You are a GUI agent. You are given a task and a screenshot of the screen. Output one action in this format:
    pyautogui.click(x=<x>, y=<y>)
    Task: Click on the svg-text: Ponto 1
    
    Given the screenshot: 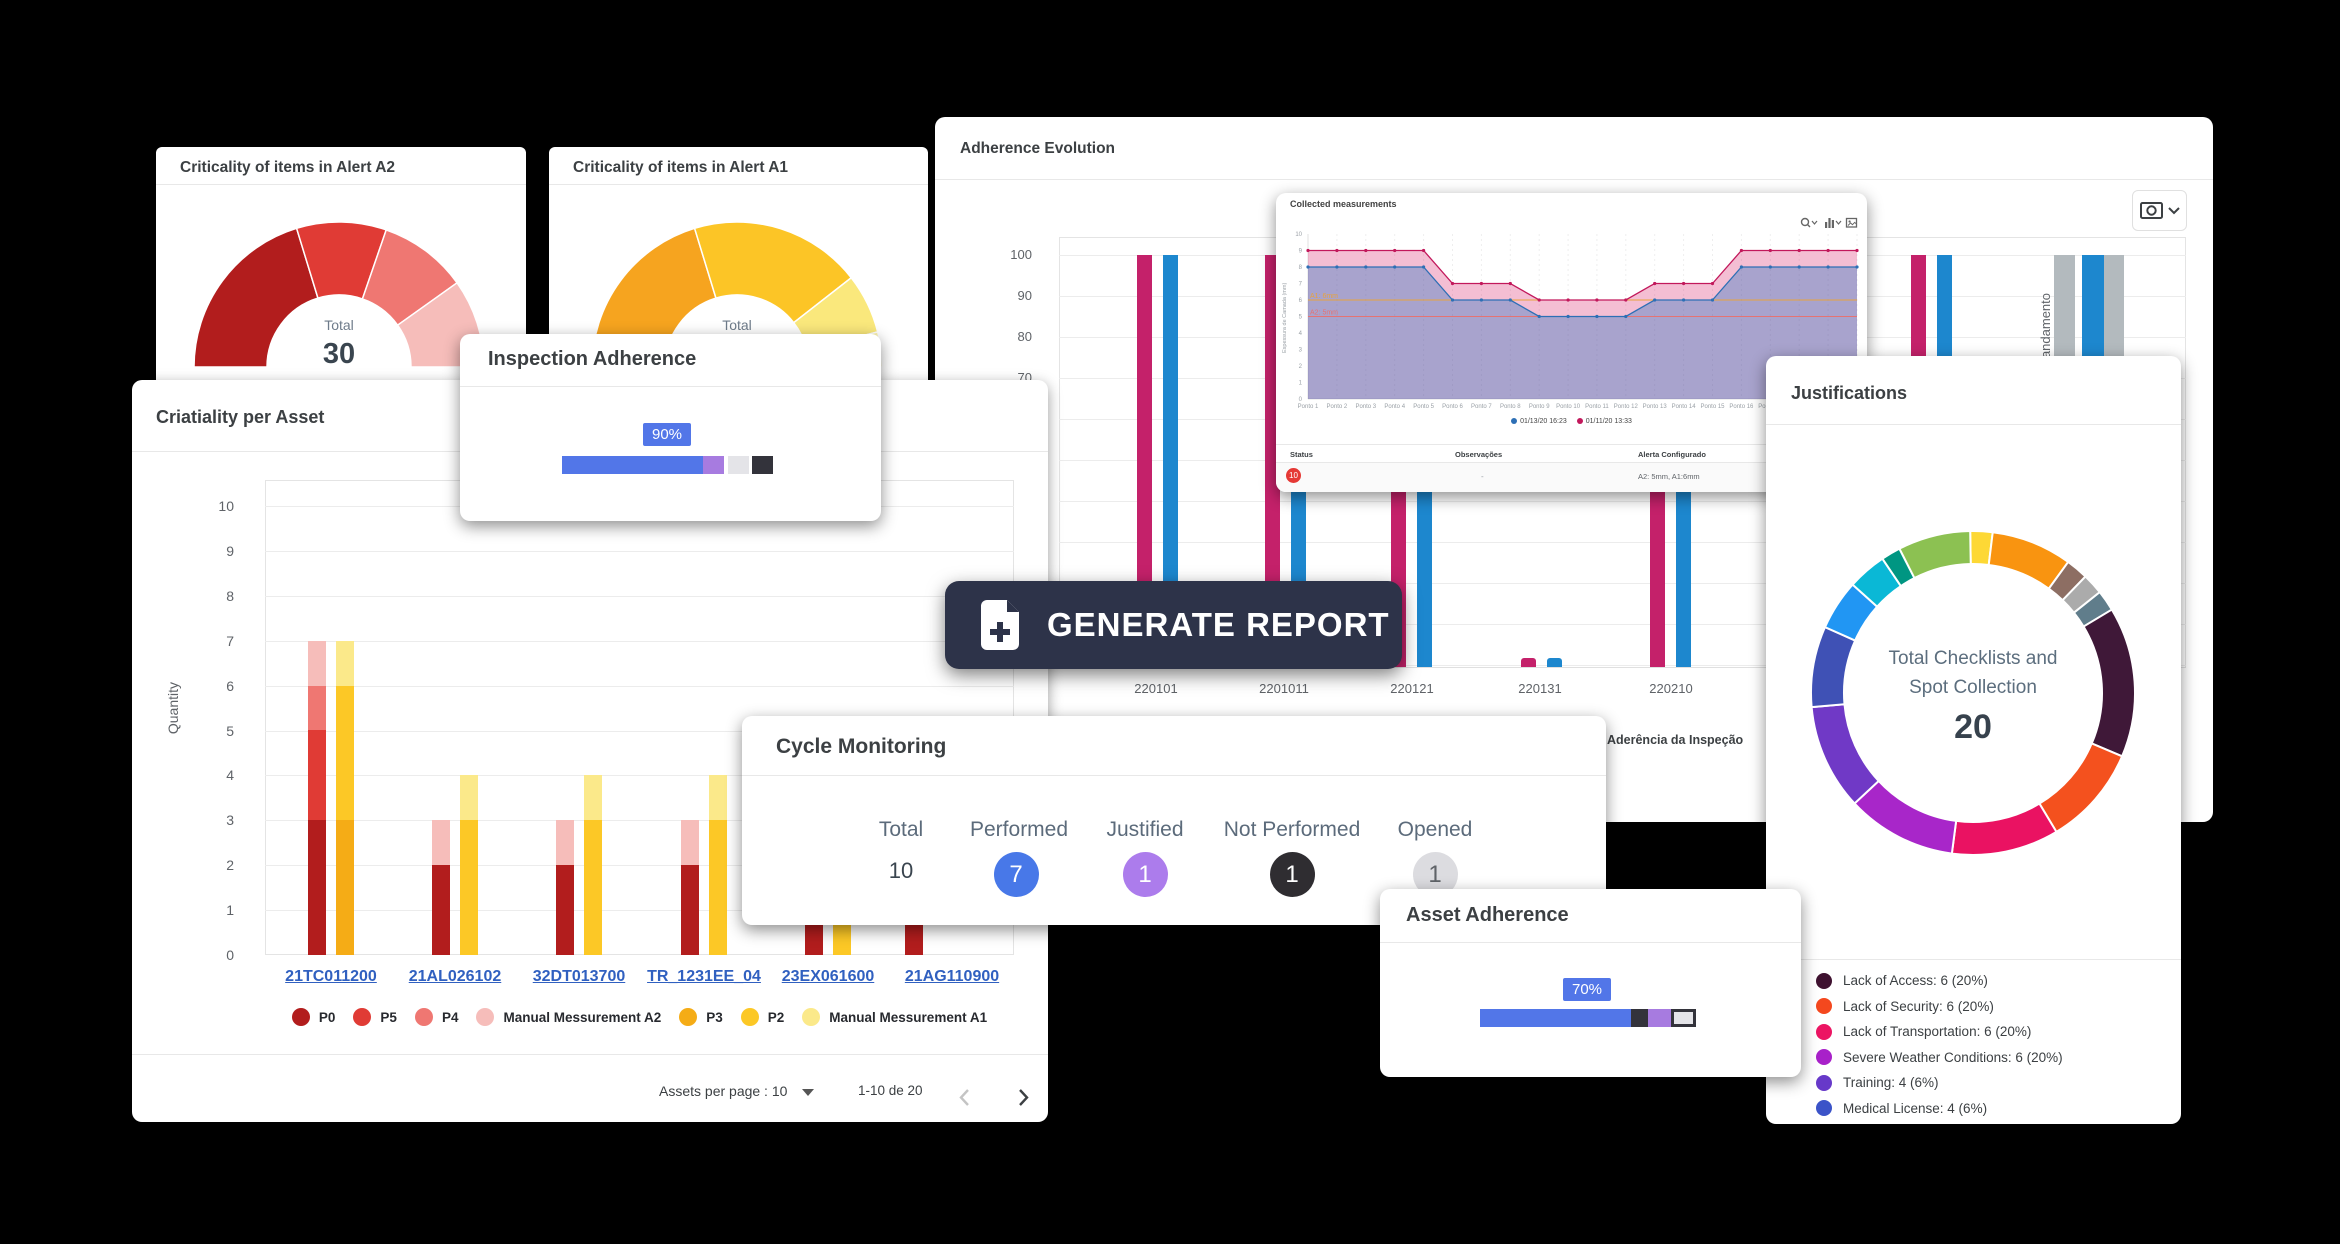 What is the action you would take?
    pyautogui.click(x=1308, y=407)
    